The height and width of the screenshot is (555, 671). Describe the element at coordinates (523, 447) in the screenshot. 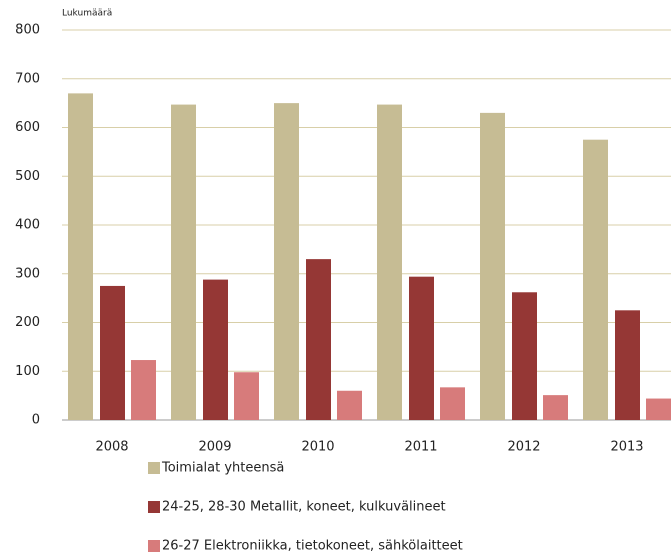

I see `x-tick-label: 2012` at that location.